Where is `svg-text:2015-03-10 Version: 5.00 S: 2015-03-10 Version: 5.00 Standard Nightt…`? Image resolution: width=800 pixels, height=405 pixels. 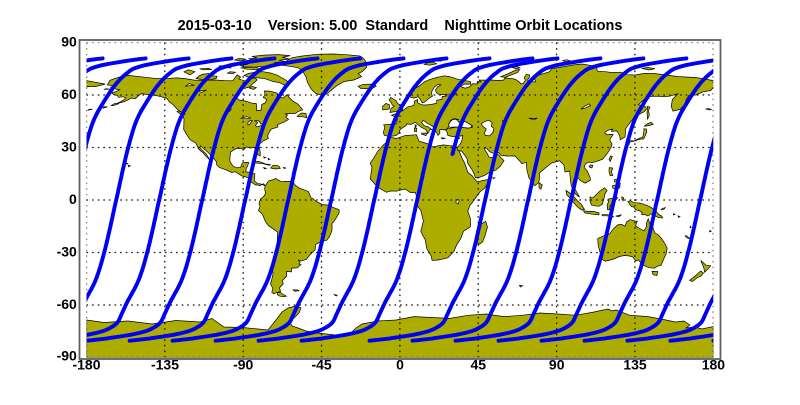
svg-text:2015-03-10 Version: 5.00 S: 2015-03-10 Version: 5.00 Standard Nightt… is located at coordinates (400, 26).